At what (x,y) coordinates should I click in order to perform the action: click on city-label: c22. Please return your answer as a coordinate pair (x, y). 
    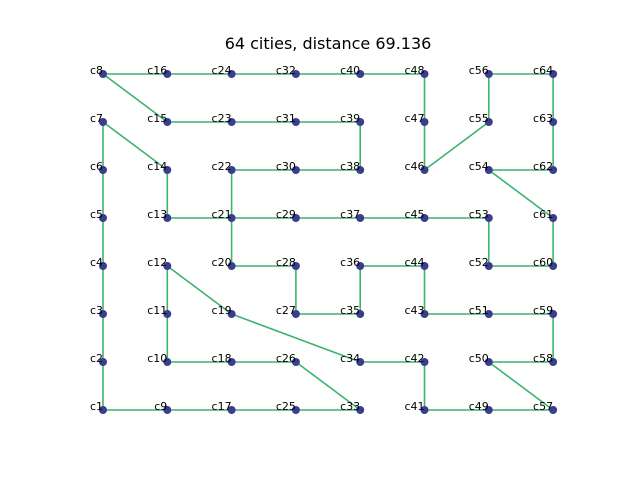
    Looking at the image, I should click on (222, 166).